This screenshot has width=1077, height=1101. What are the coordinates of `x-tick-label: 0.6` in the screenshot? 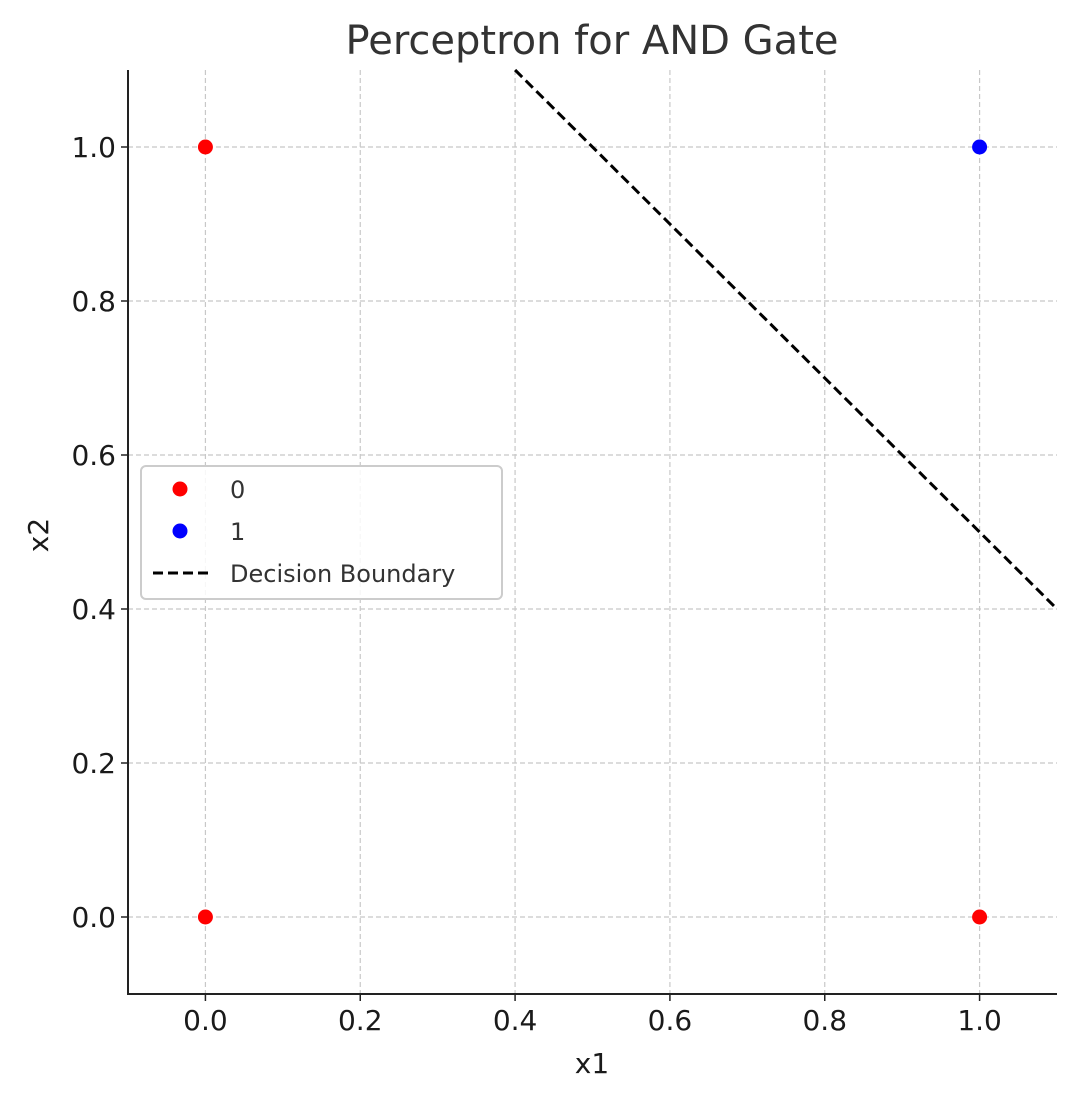 It's located at (670, 1020).